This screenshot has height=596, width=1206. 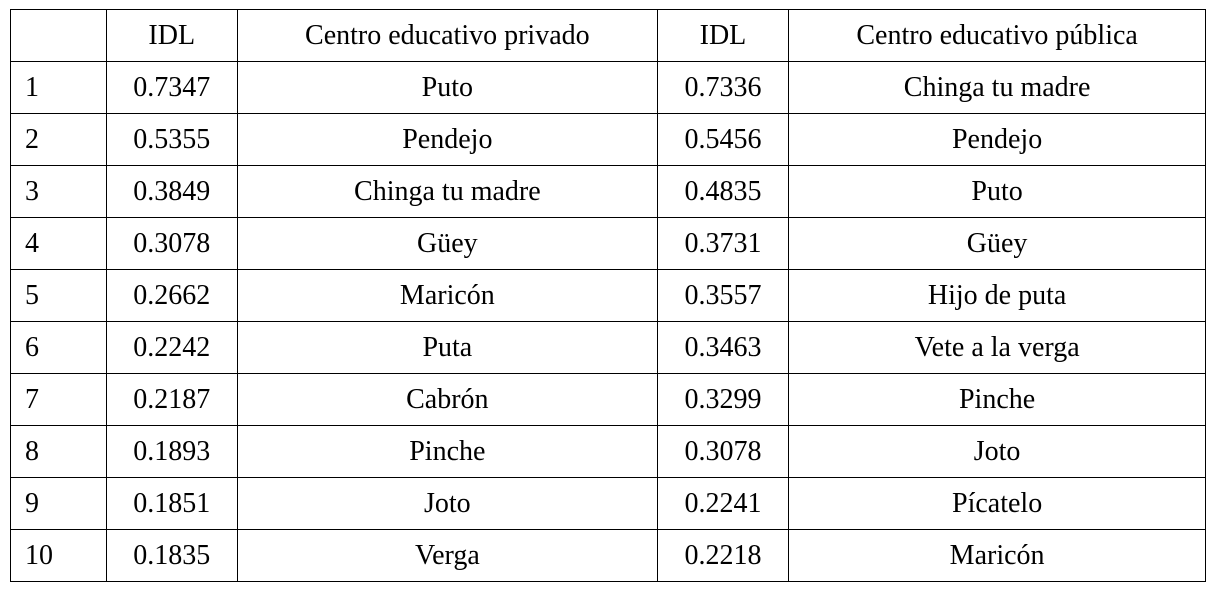 What do you see at coordinates (171, 191) in the screenshot?
I see `cell-idl-private: 0.3849` at bounding box center [171, 191].